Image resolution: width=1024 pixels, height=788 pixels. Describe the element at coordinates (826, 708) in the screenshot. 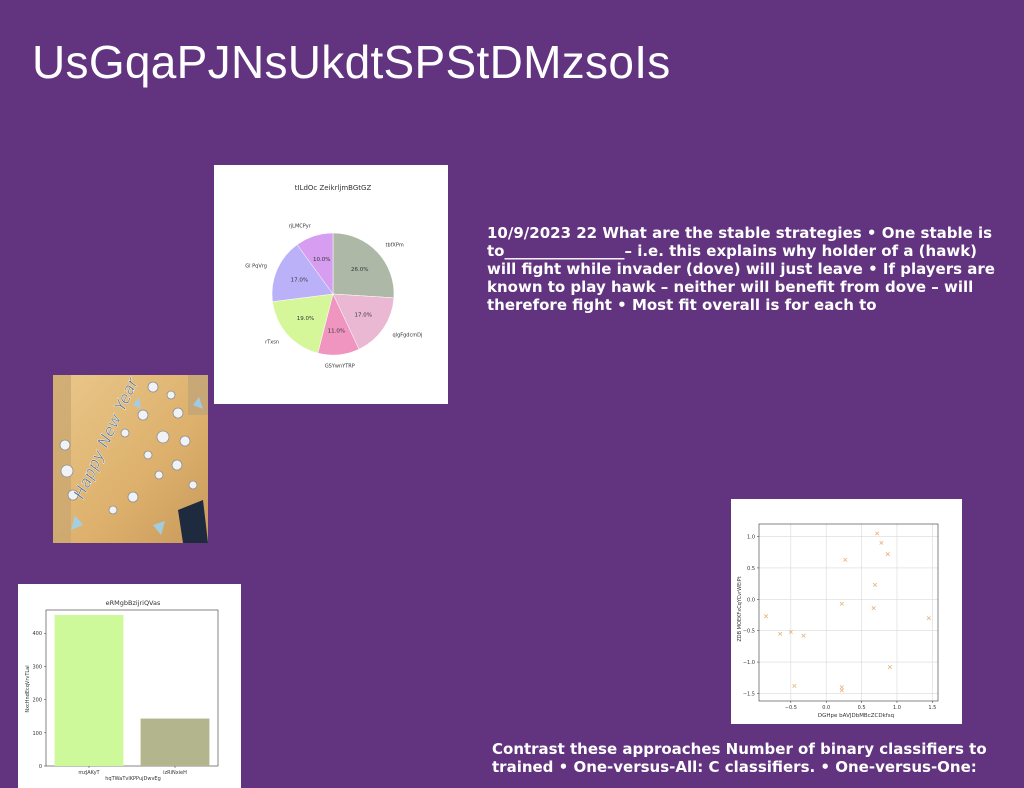

I see `scatter-xtick-label: 0.0` at that location.